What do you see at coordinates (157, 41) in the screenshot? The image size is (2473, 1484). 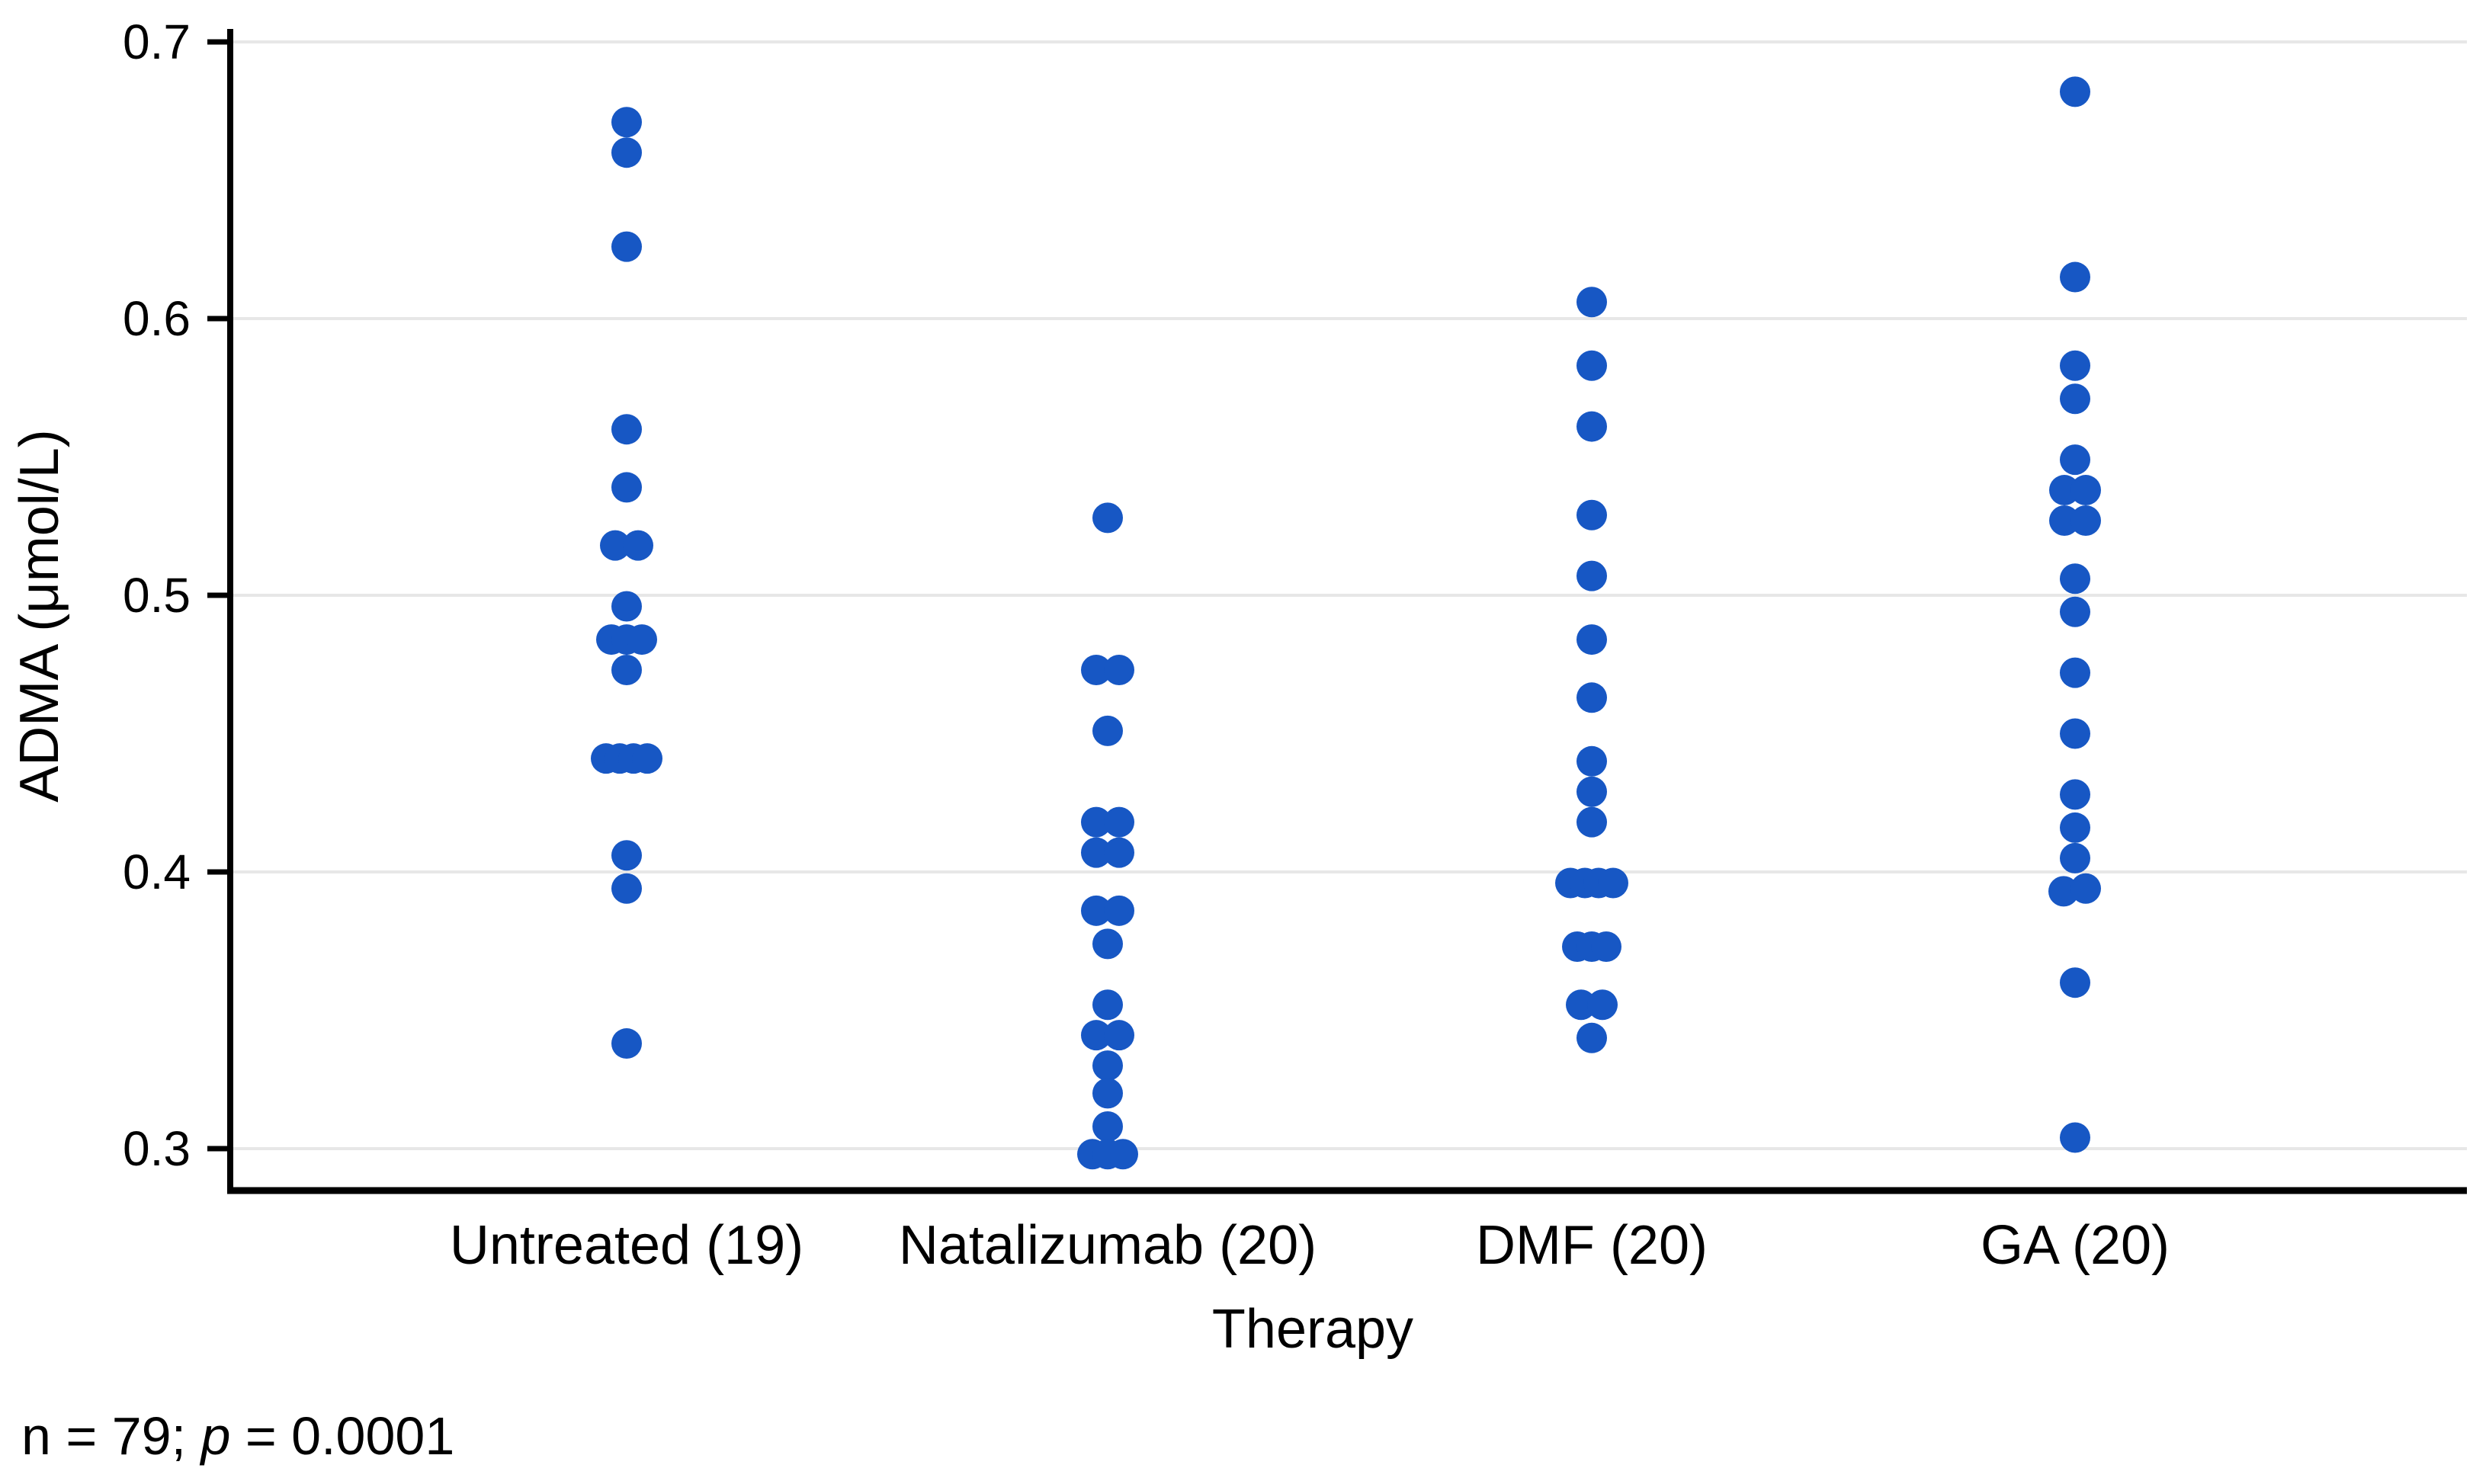 I see `y-tick-label: 0.7` at bounding box center [157, 41].